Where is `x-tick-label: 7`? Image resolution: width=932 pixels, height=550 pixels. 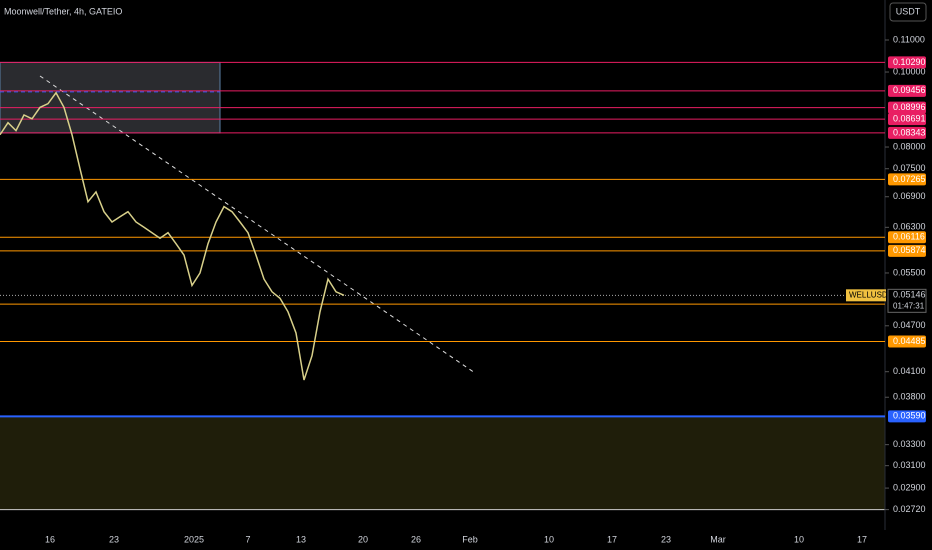 x-tick-label: 7 is located at coordinates (247, 539).